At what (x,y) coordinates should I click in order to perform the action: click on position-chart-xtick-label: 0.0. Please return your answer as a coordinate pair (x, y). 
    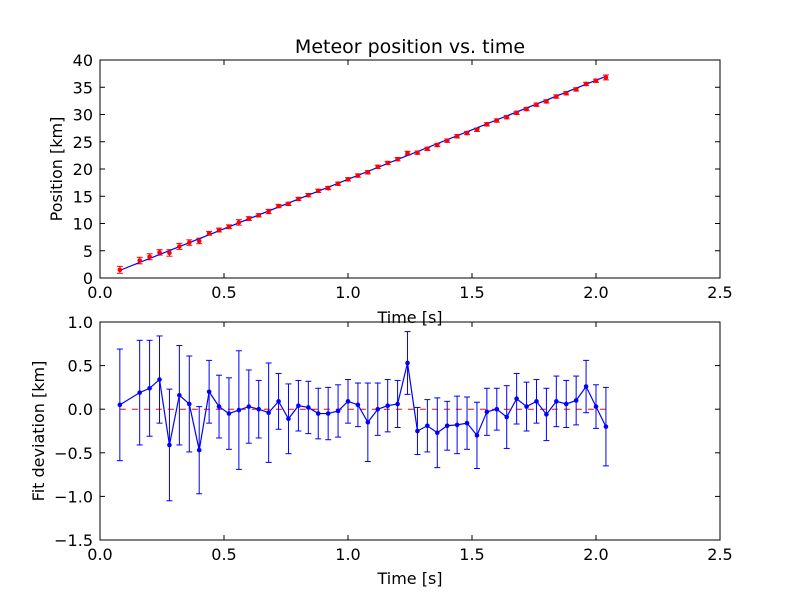
    Looking at the image, I should click on (99, 292).